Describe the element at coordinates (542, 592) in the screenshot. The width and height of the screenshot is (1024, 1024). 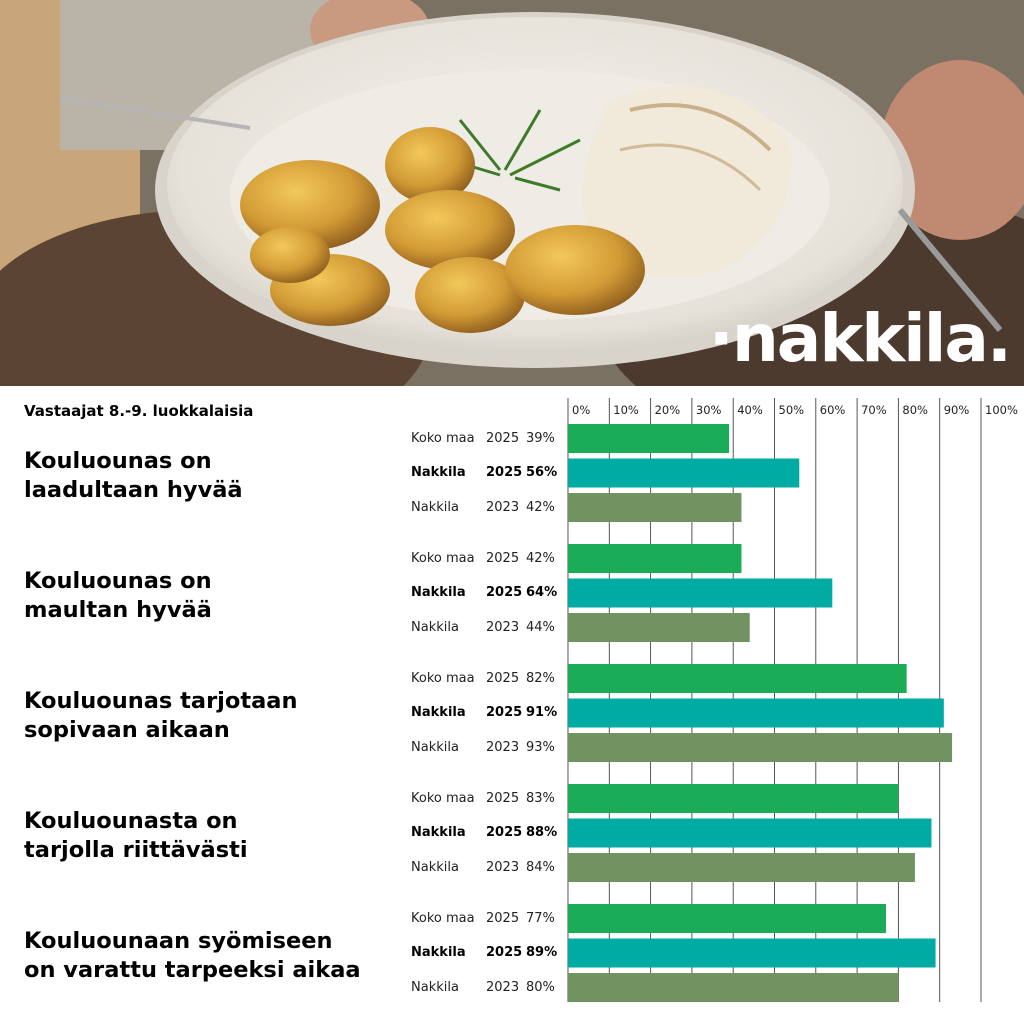
I see `row-label: 64%` at that location.